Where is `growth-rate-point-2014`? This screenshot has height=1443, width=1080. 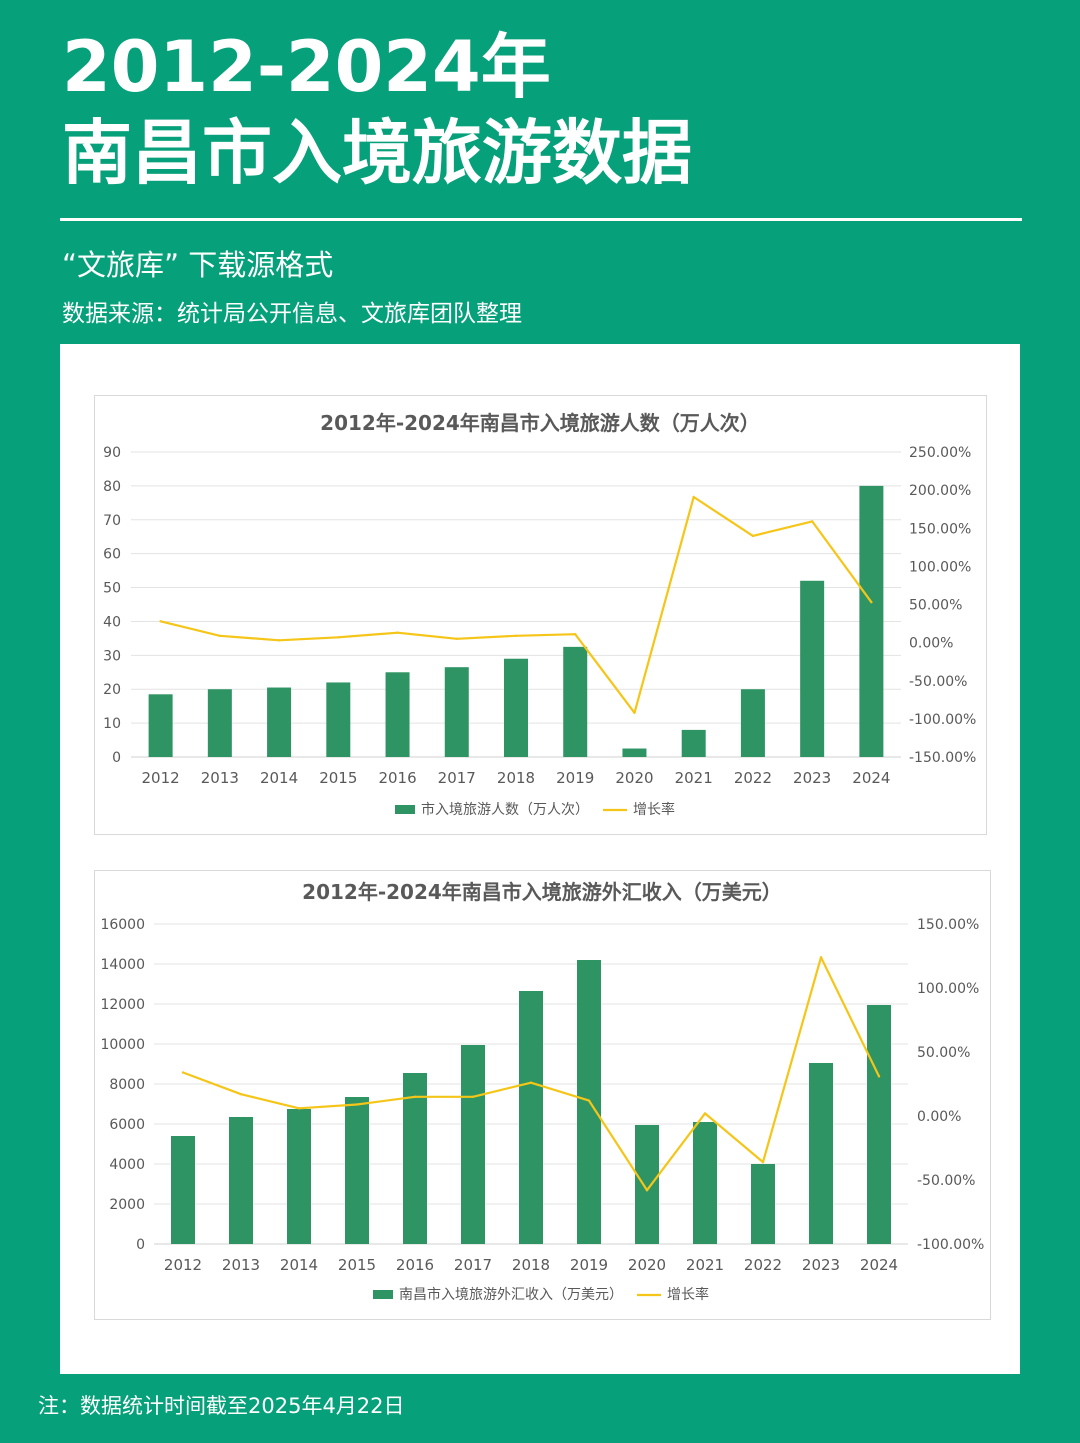 growth-rate-point-2014 is located at coordinates (299, 1108).